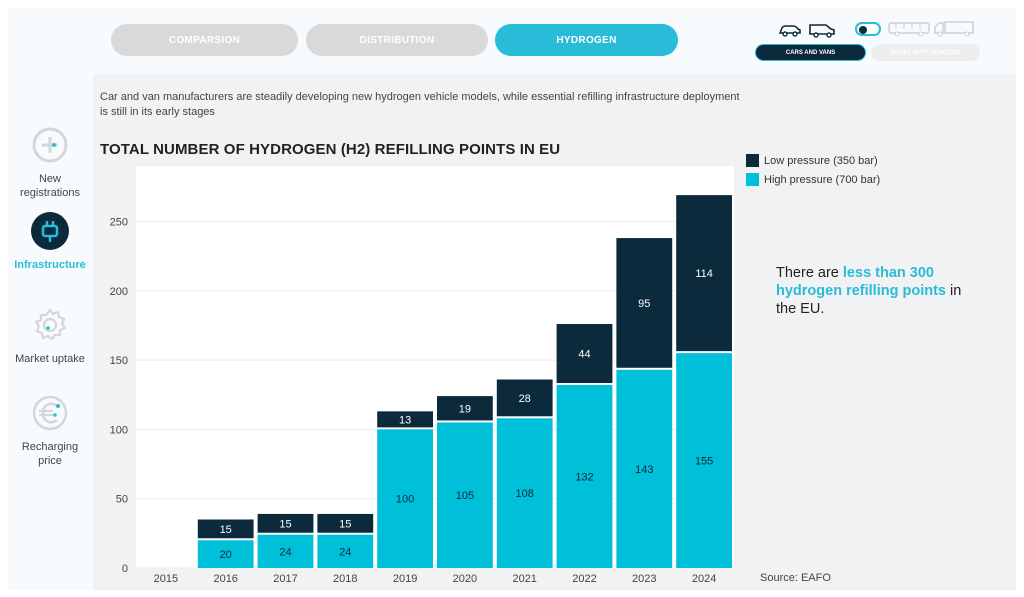  Describe the element at coordinates (285, 579) in the screenshot. I see `x-tick-label: 2017` at that location.